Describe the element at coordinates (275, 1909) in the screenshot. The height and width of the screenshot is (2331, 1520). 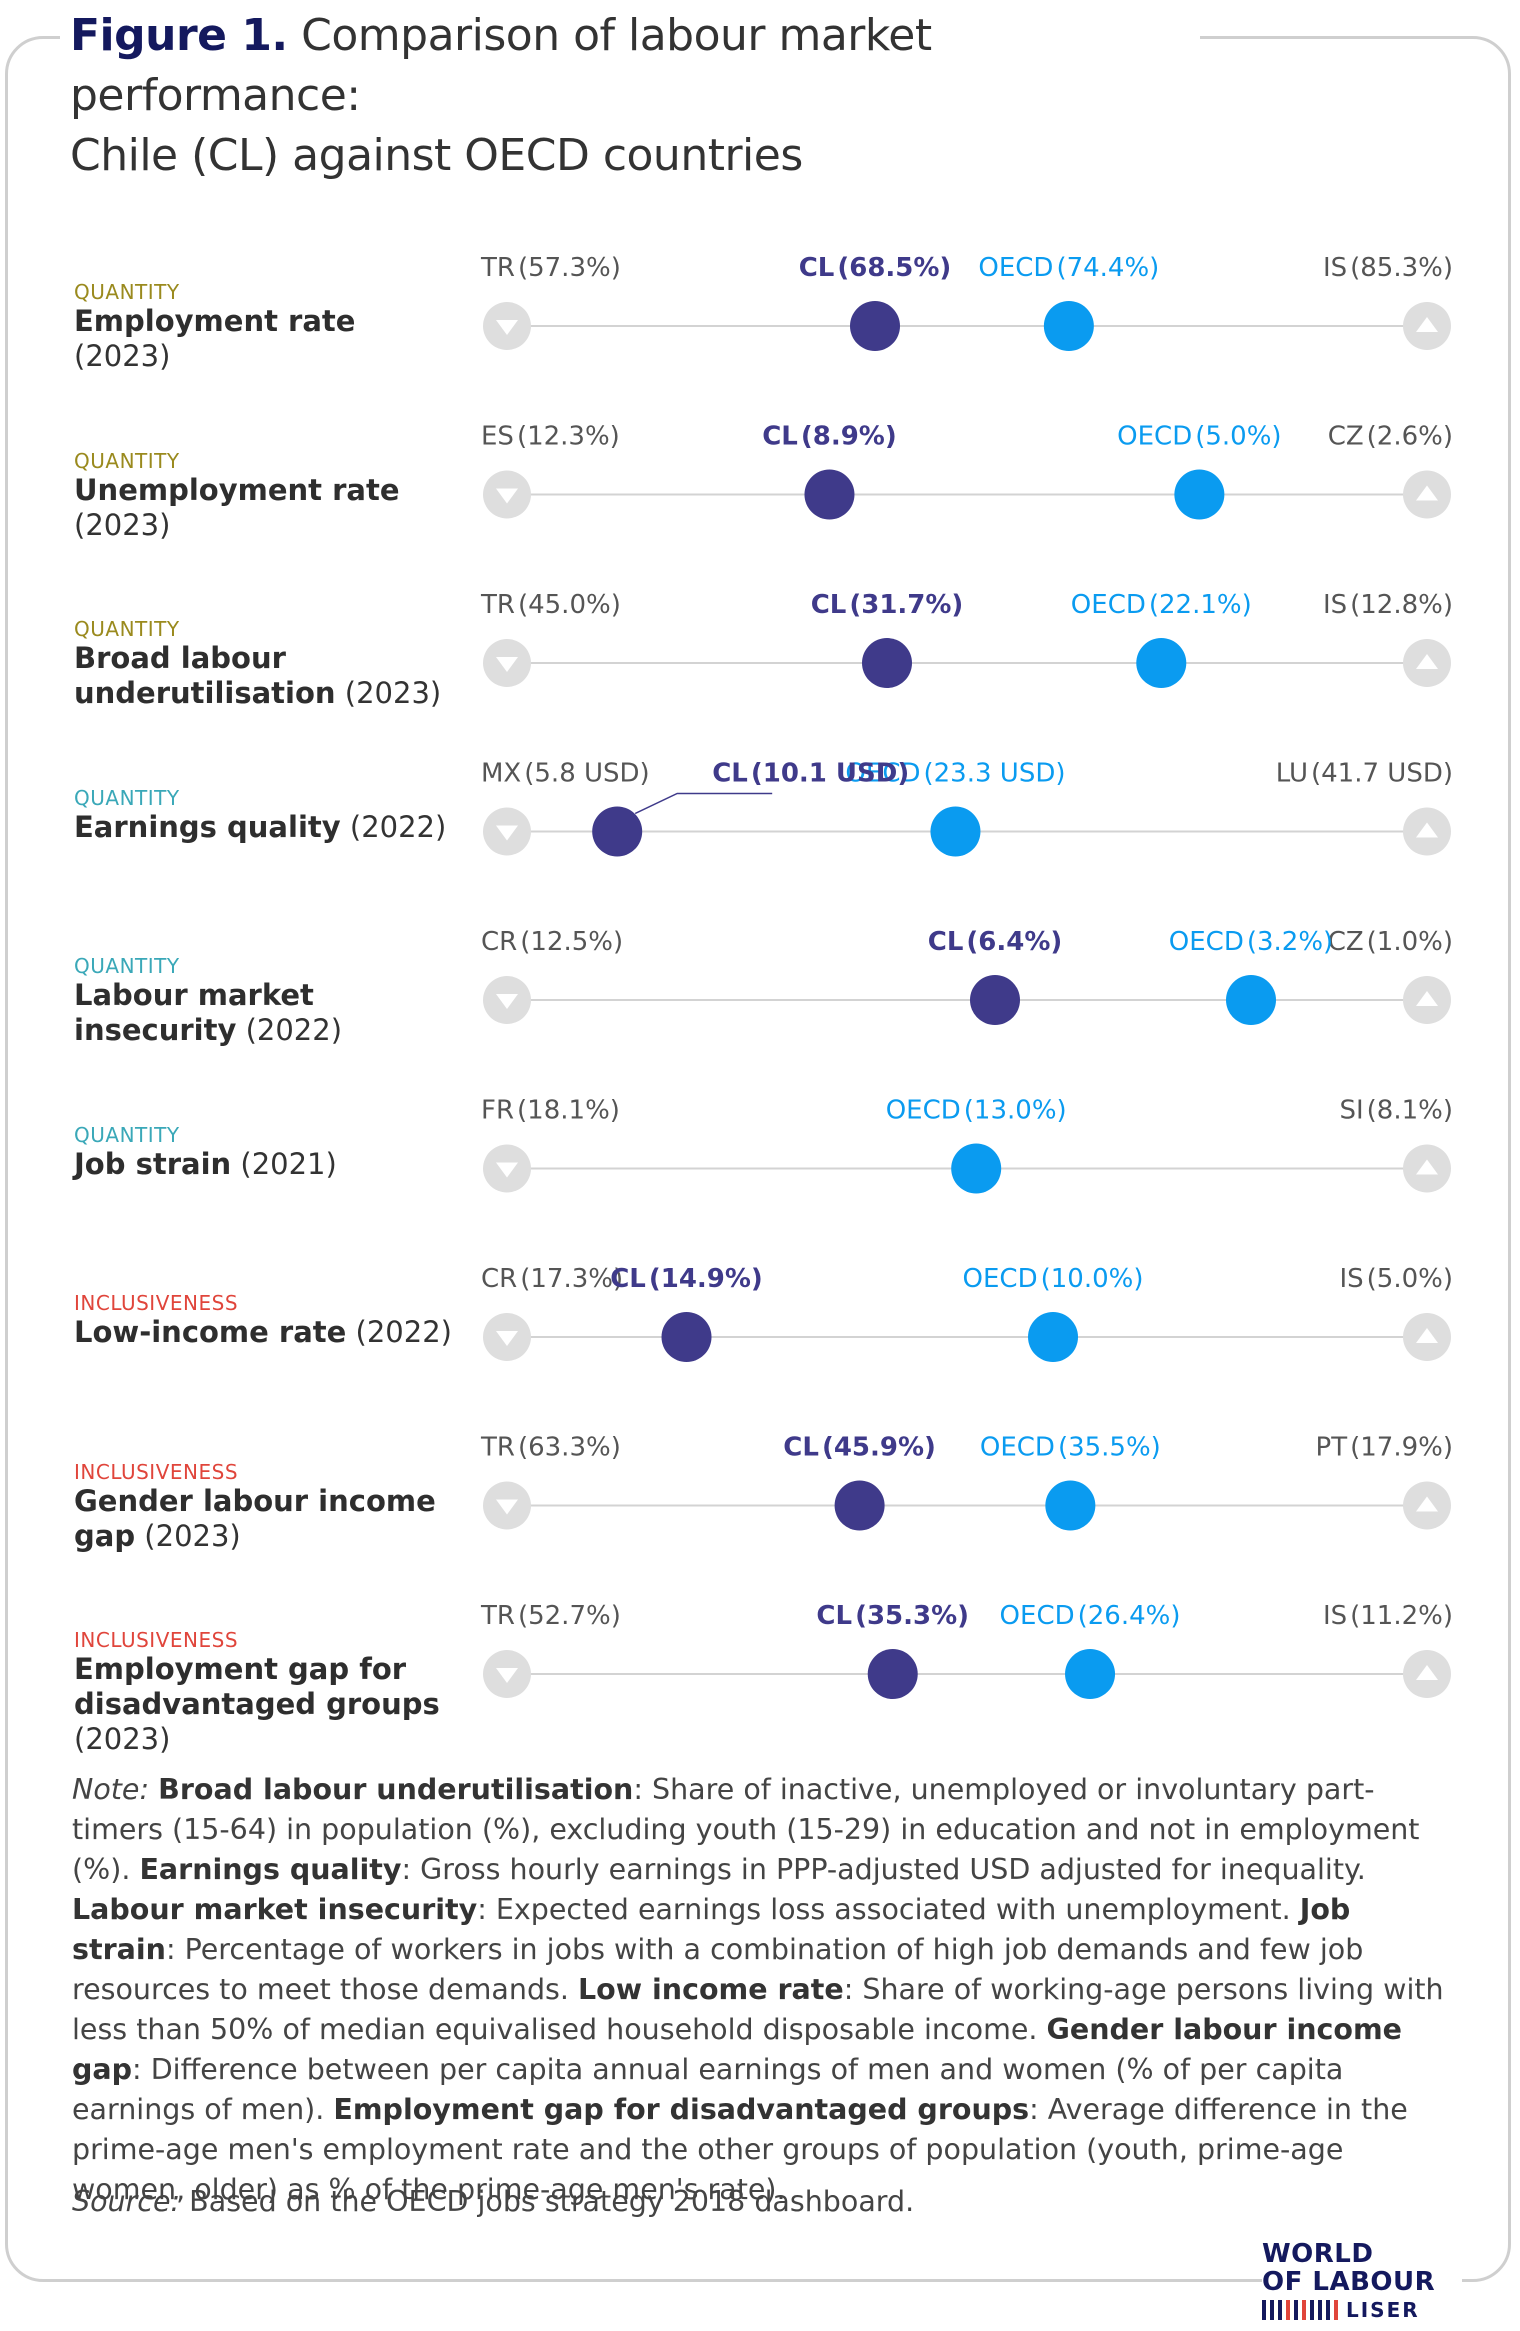
I see `note-term: Labour market insecurity` at that location.